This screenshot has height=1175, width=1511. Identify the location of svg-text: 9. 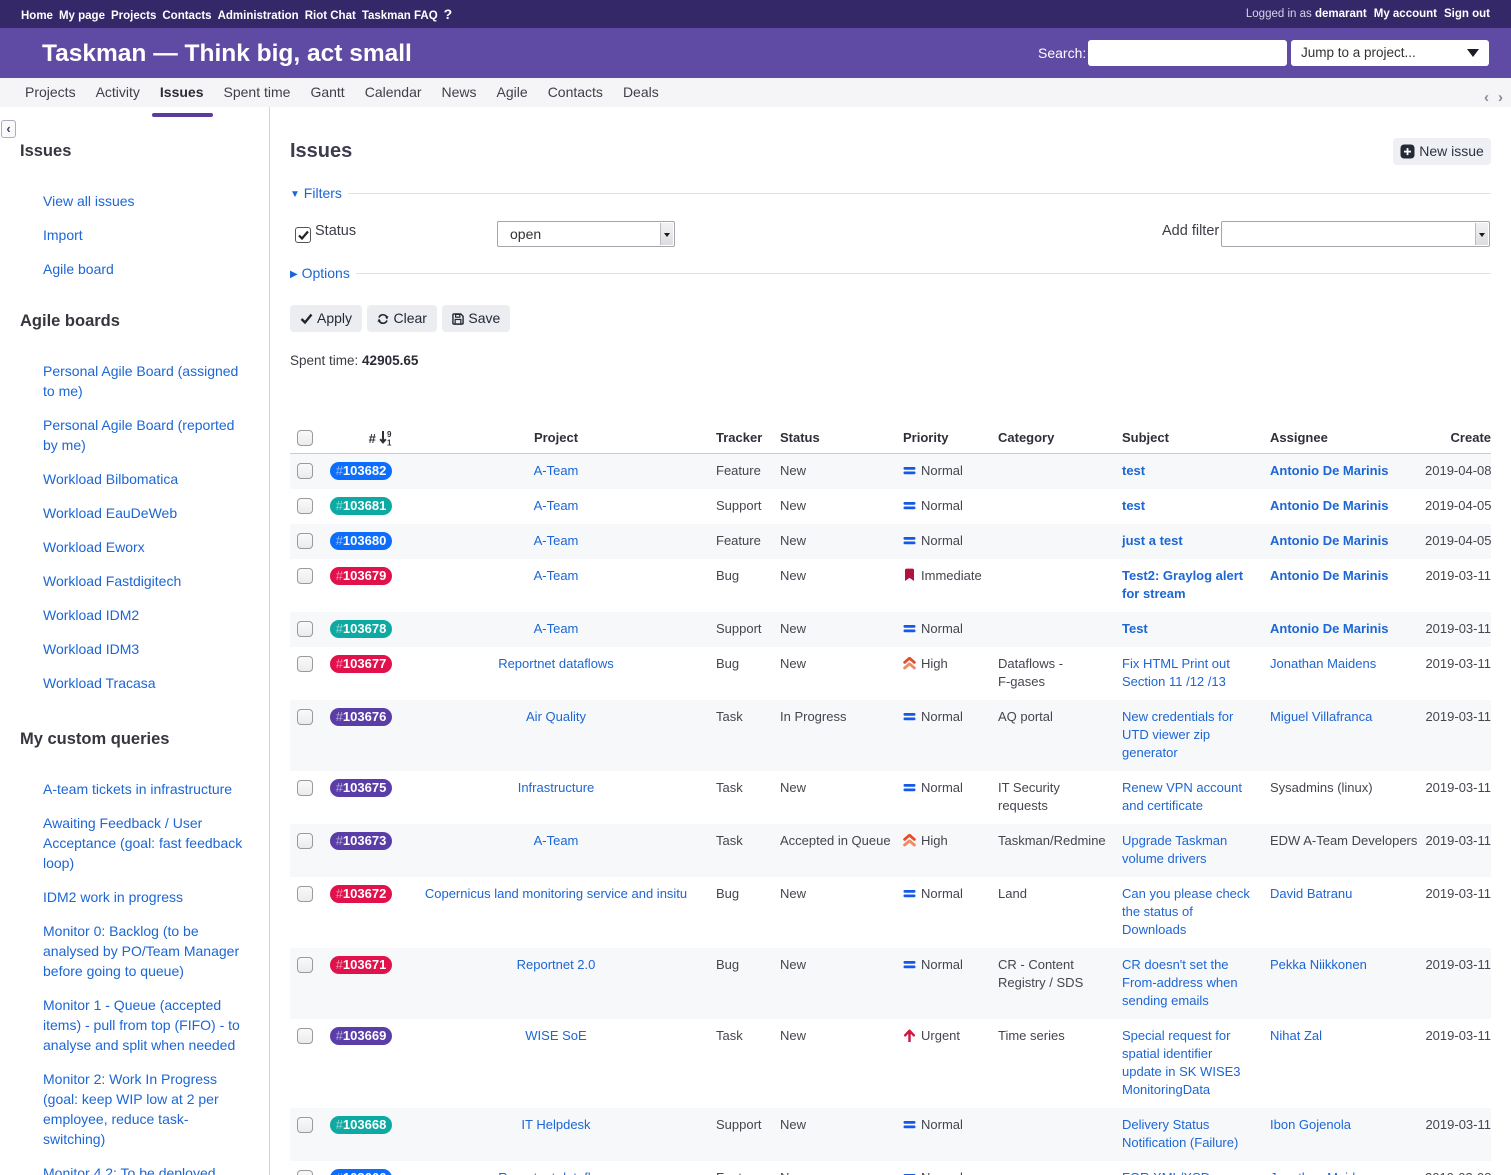
(389, 434).